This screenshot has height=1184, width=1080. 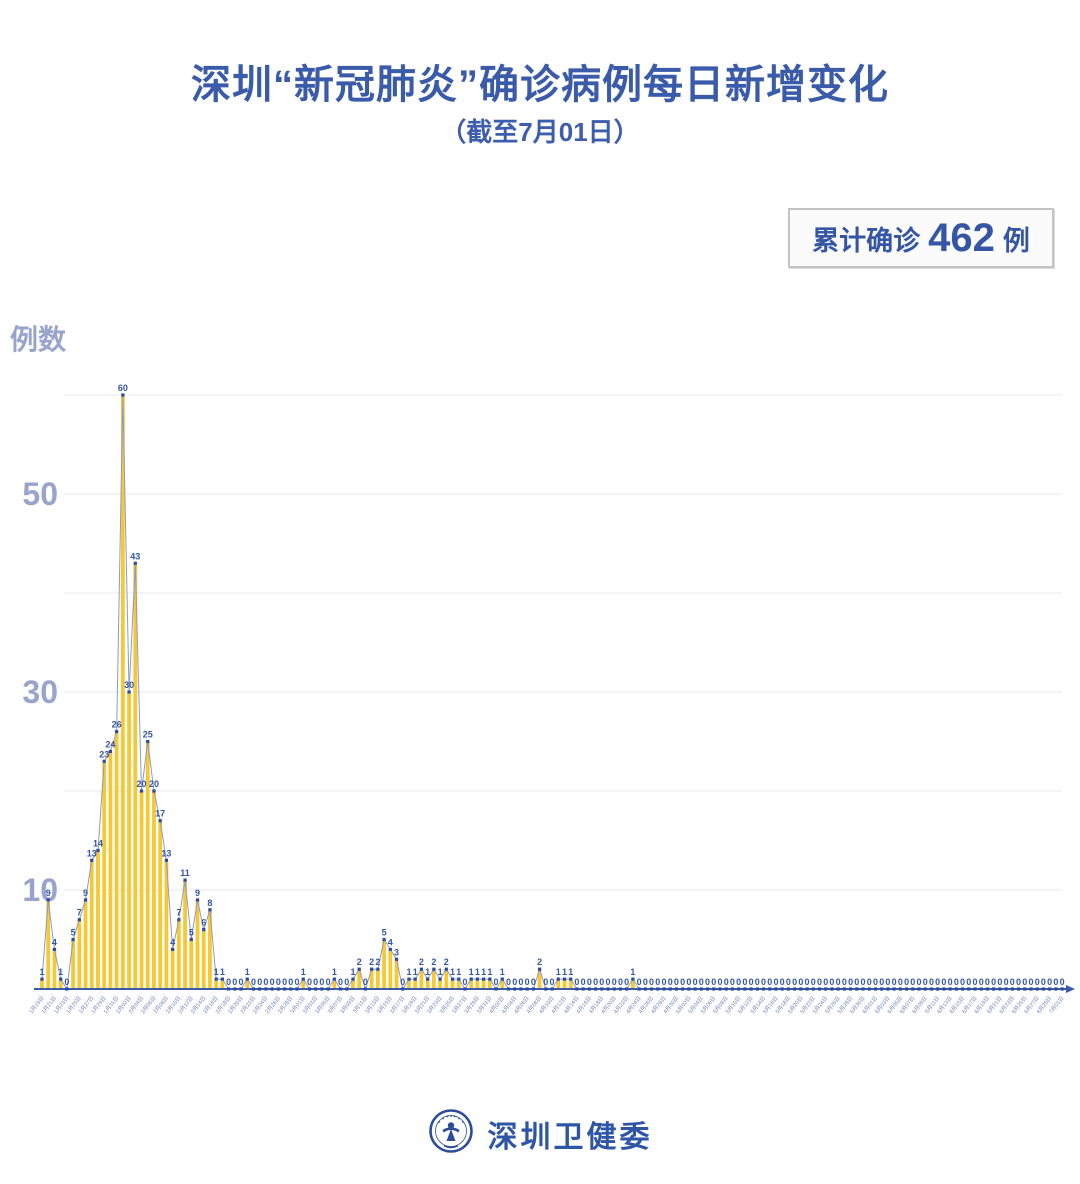 What do you see at coordinates (570, 1137) in the screenshot?
I see `footer-org-name: 深圳卫健委` at bounding box center [570, 1137].